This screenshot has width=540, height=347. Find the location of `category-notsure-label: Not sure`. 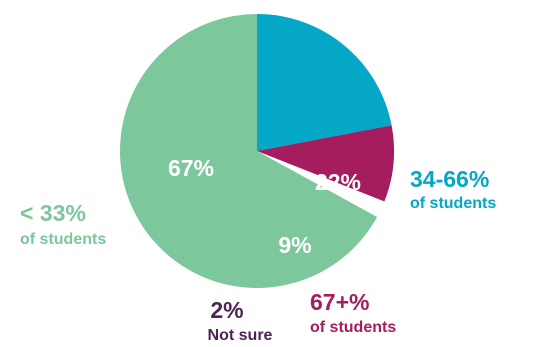

category-notsure-label: Not sure is located at coordinates (240, 335).